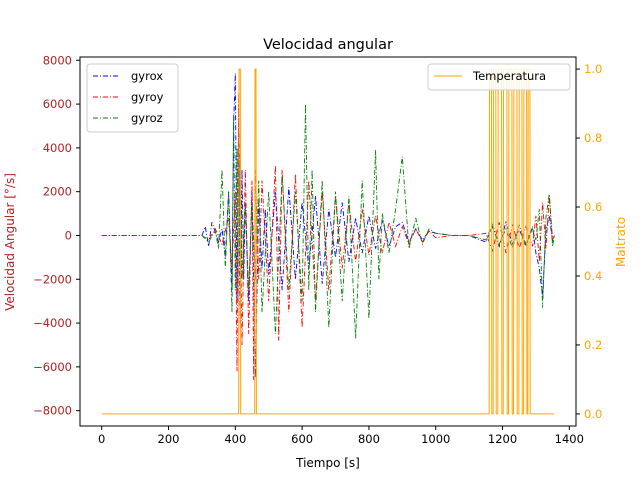 Image resolution: width=640 pixels, height=480 pixels. Describe the element at coordinates (57, 192) in the screenshot. I see `y-tick-label: 2000` at that location.